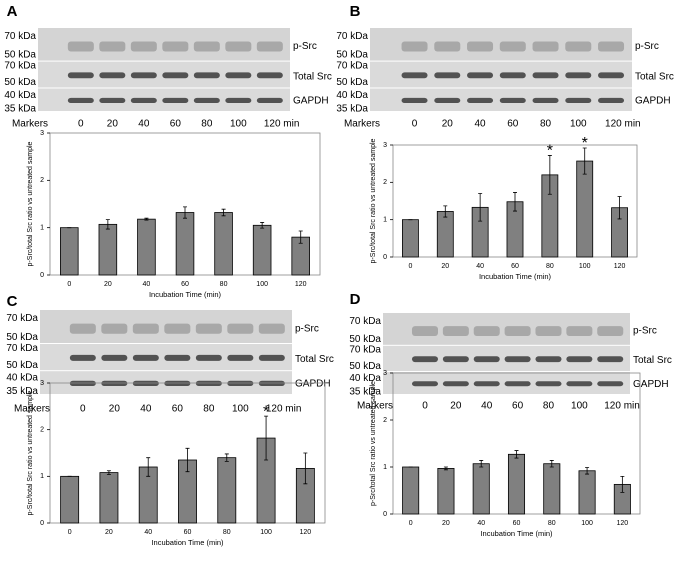 Image resolution: width=685 pixels, height=582 pixels. Describe the element at coordinates (579, 406) in the screenshot. I see `lane-label: 100` at that location.